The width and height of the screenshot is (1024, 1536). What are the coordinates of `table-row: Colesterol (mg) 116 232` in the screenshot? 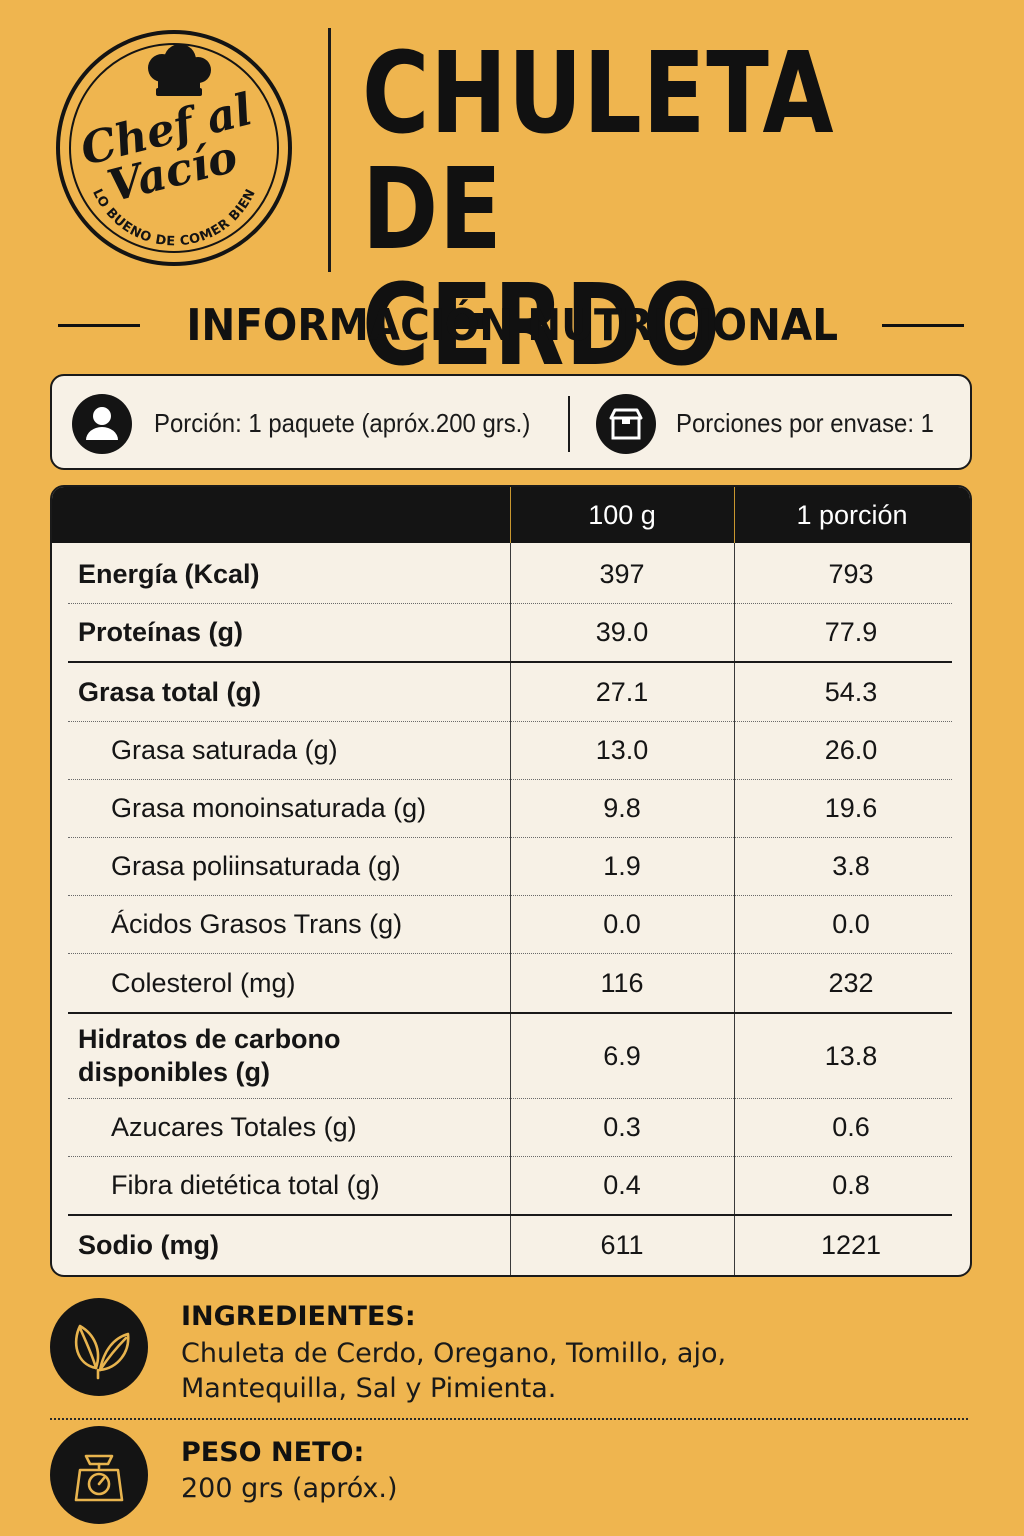 It's located at (510, 984).